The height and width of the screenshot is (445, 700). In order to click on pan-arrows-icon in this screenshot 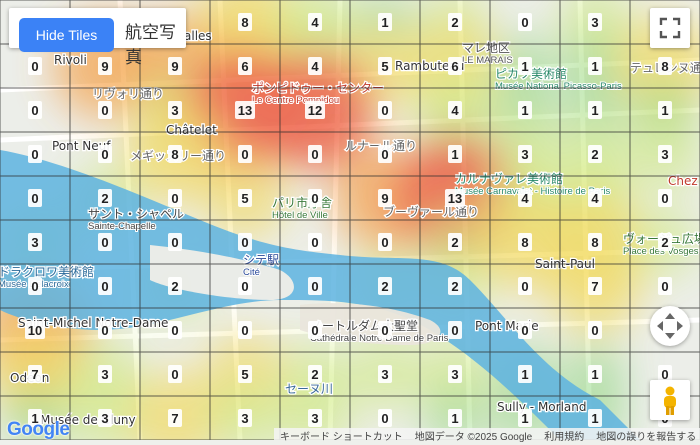, I will do `click(670, 326)`.